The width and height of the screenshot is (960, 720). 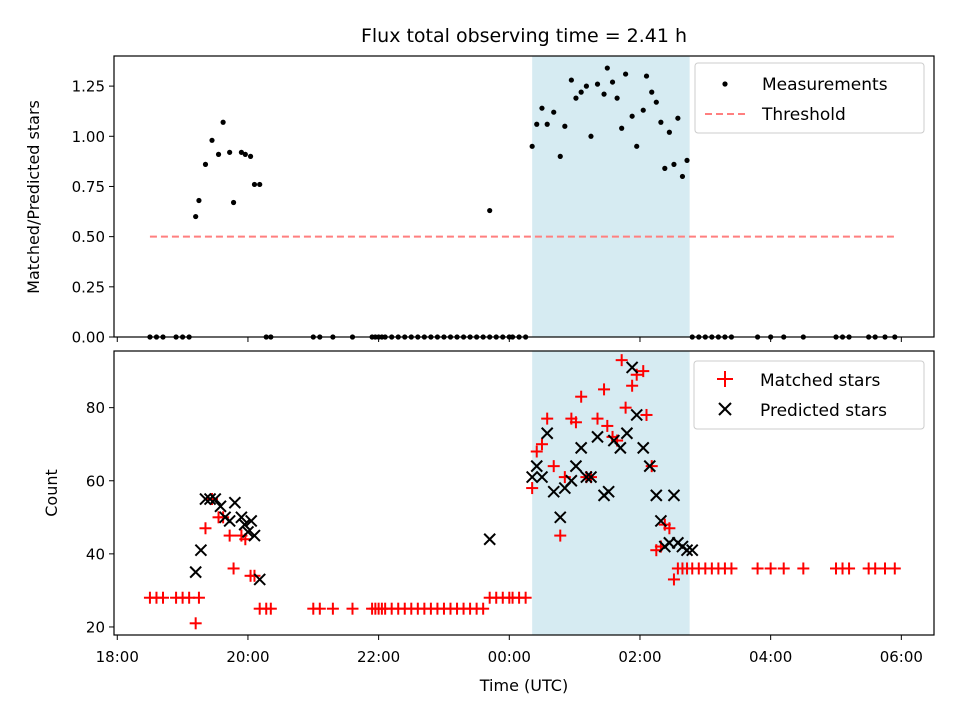 I want to click on x-tick-label: 18:00, so click(x=117, y=657).